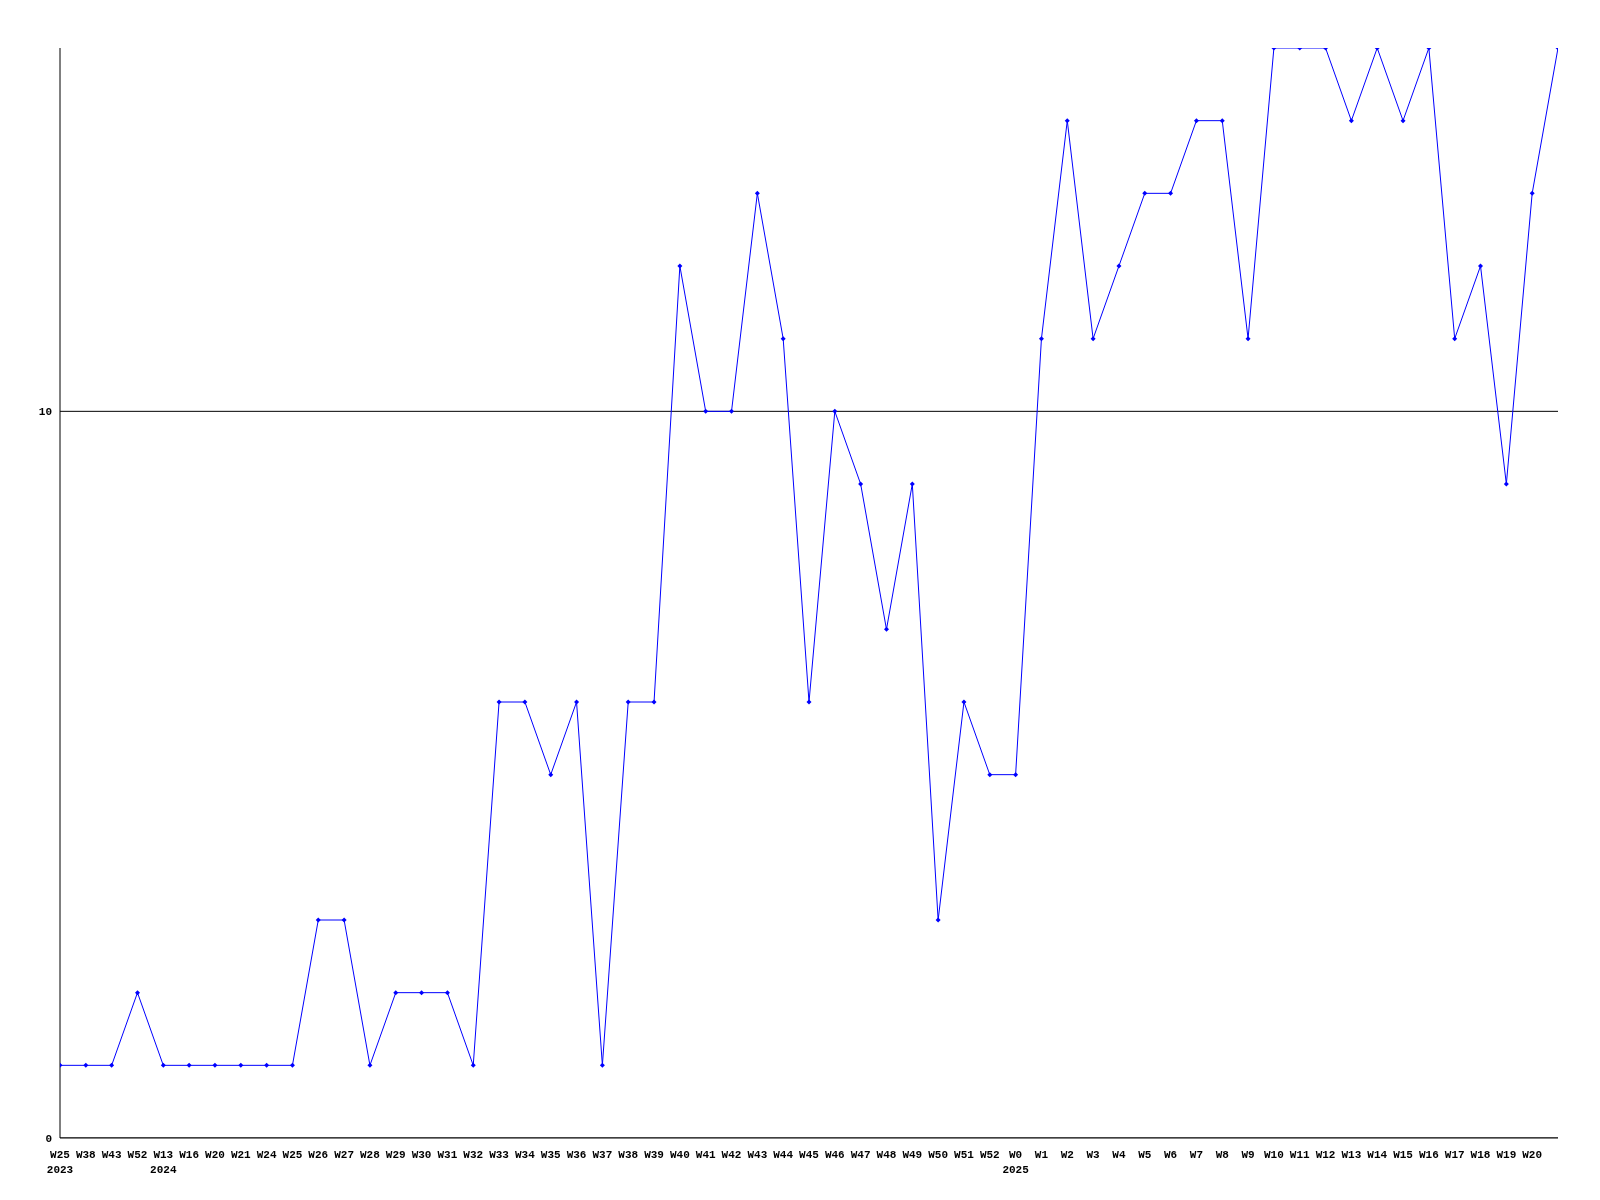 The width and height of the screenshot is (1600, 1200). I want to click on x-tick-label: W39, so click(654, 1155).